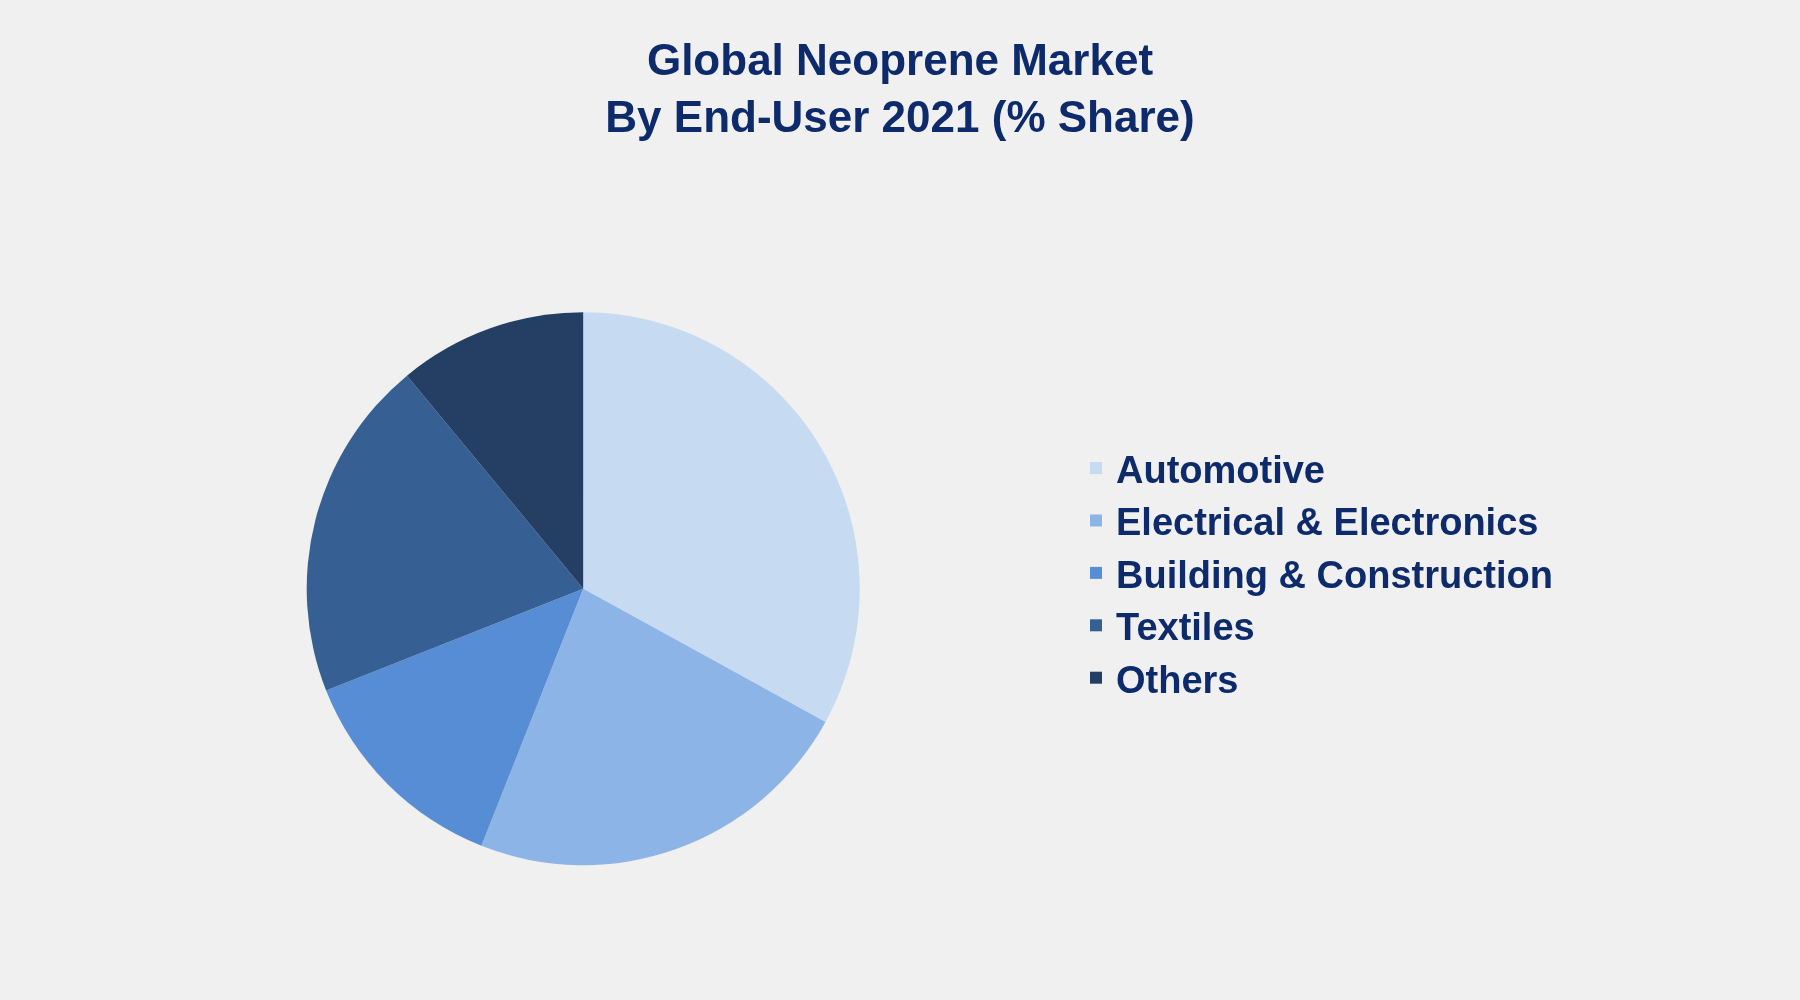  I want to click on legend-label: Textiles, so click(1185, 627).